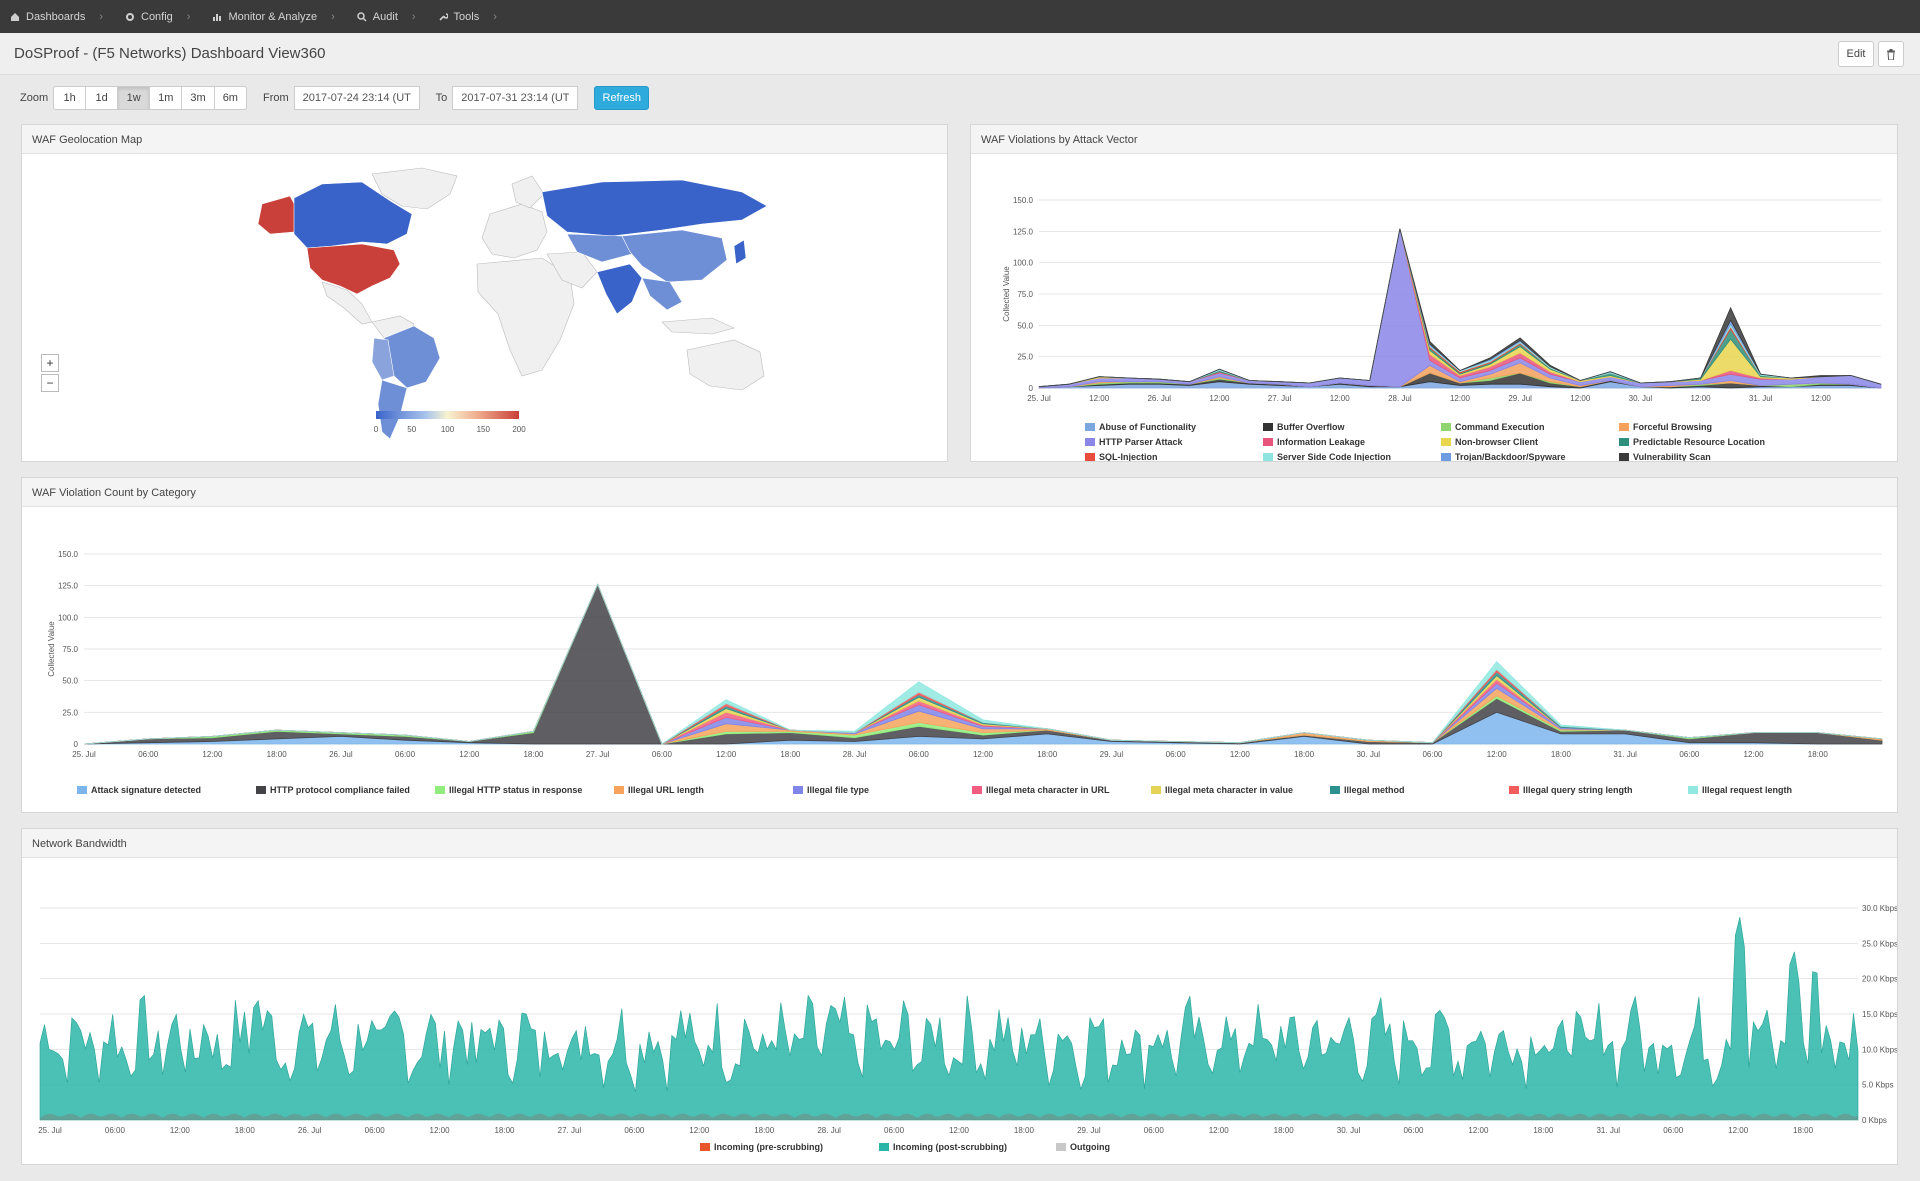 The image size is (1920, 1181). What do you see at coordinates (1025, 357) in the screenshot?
I see `y-tick-label: 25.0` at bounding box center [1025, 357].